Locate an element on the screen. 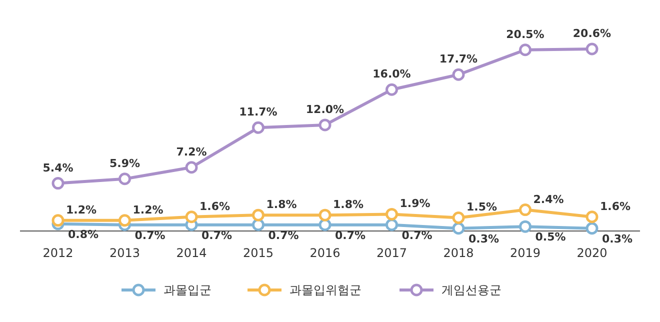 The width and height of the screenshot is (660, 322). data-label: 20.5% is located at coordinates (525, 34).